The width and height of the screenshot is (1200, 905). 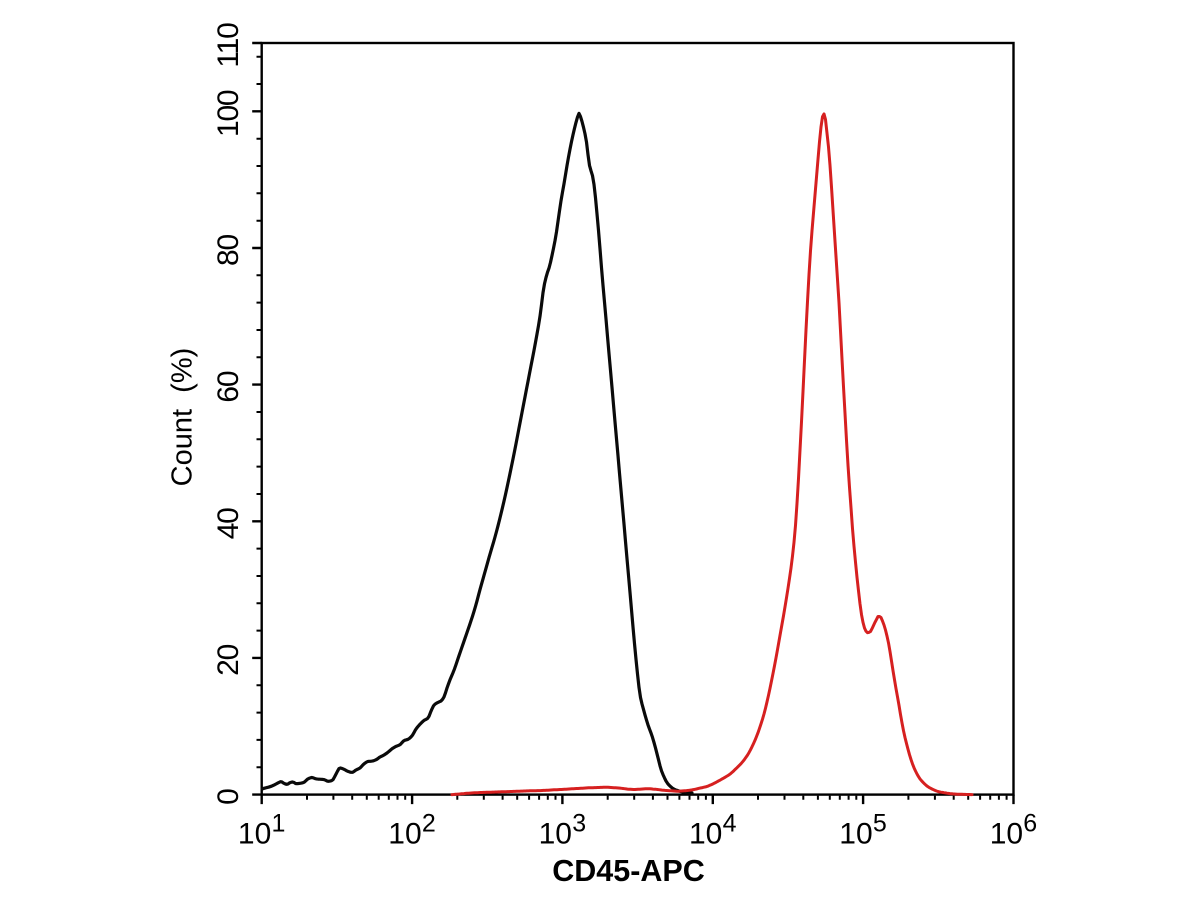 What do you see at coordinates (579, 824) in the screenshot?
I see `svg-text: 3` at bounding box center [579, 824].